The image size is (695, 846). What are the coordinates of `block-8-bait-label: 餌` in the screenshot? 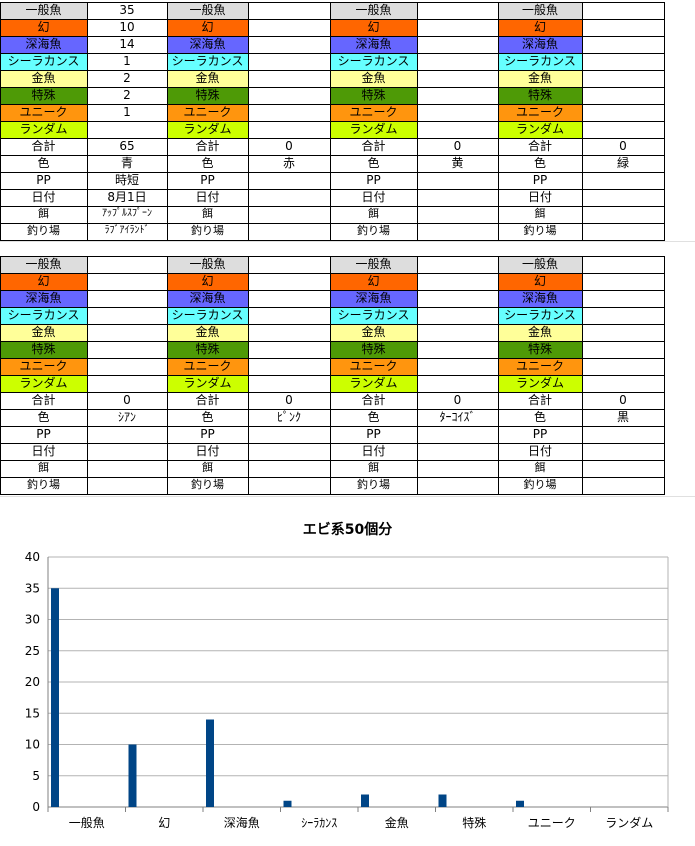 It's located at (540, 468).